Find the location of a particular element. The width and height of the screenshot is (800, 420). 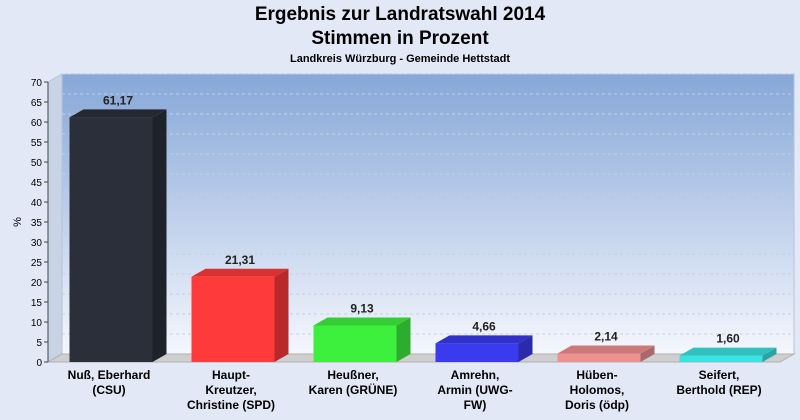

side-wall is located at coordinates (55, 218).